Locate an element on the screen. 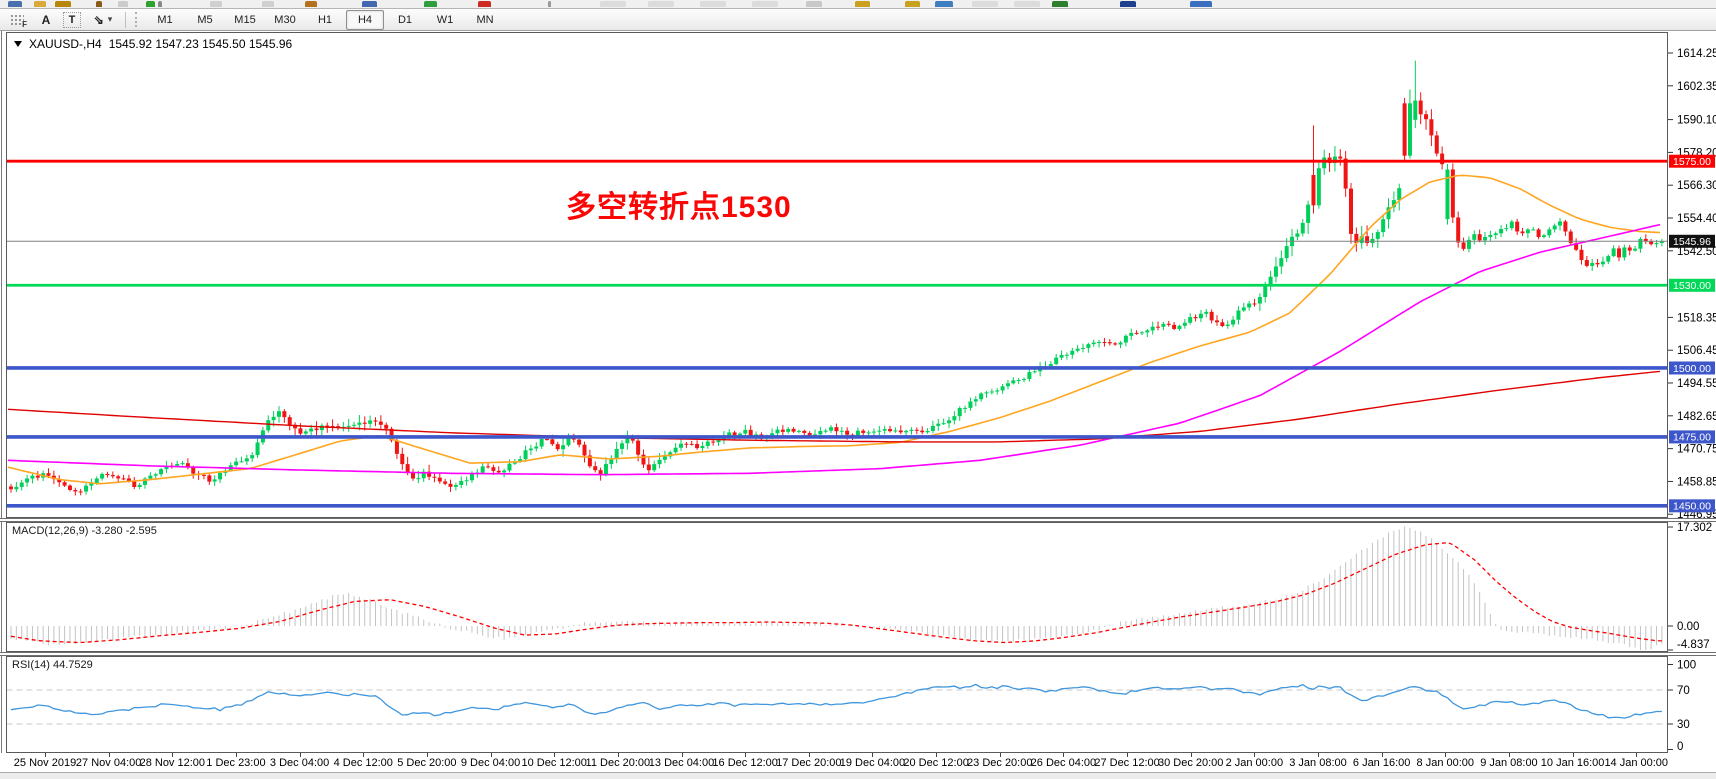  panel-splitter-macd is located at coordinates (858, 520).